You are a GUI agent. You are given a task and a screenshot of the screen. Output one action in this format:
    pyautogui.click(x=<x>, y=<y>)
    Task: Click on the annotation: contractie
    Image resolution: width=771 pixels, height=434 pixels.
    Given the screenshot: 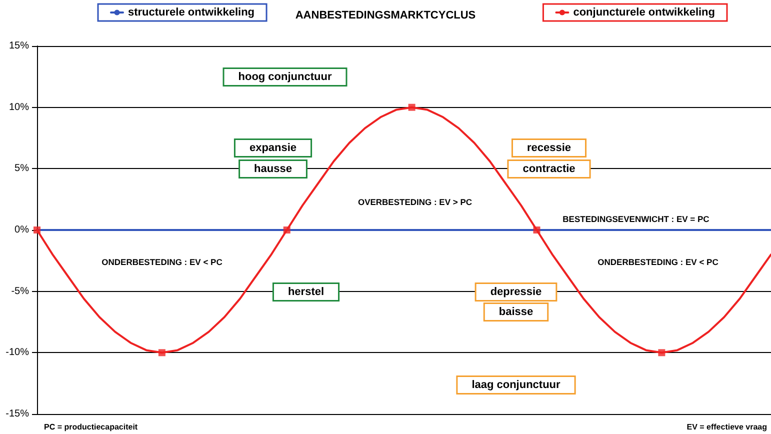 What is the action you would take?
    pyautogui.click(x=549, y=169)
    